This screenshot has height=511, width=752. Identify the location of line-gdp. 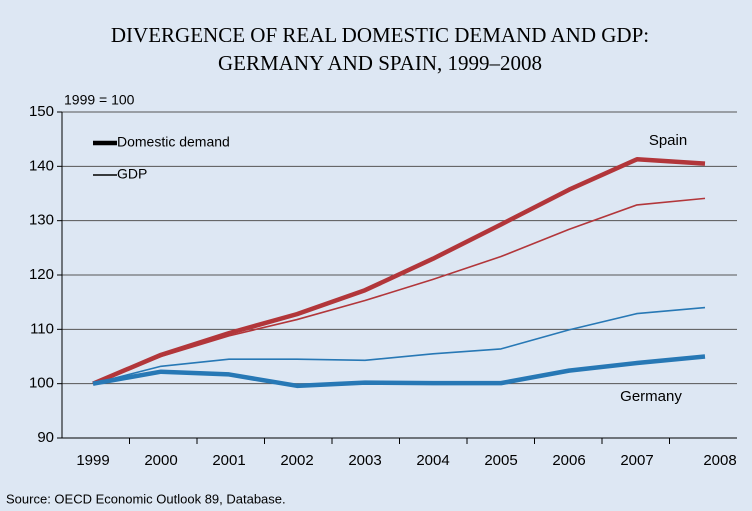
(399, 345).